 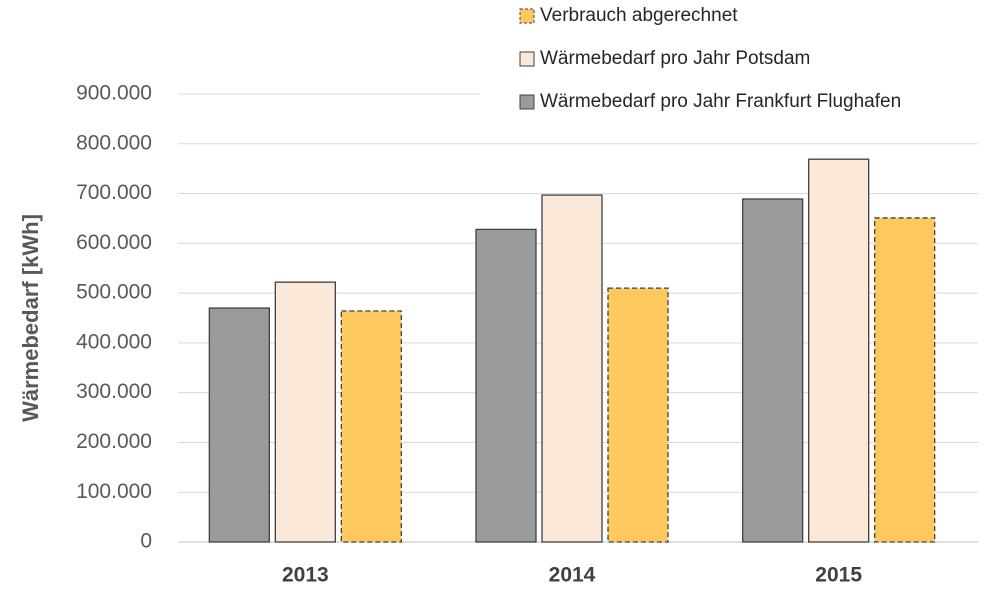 I want to click on legend-background, so click(x=739, y=62).